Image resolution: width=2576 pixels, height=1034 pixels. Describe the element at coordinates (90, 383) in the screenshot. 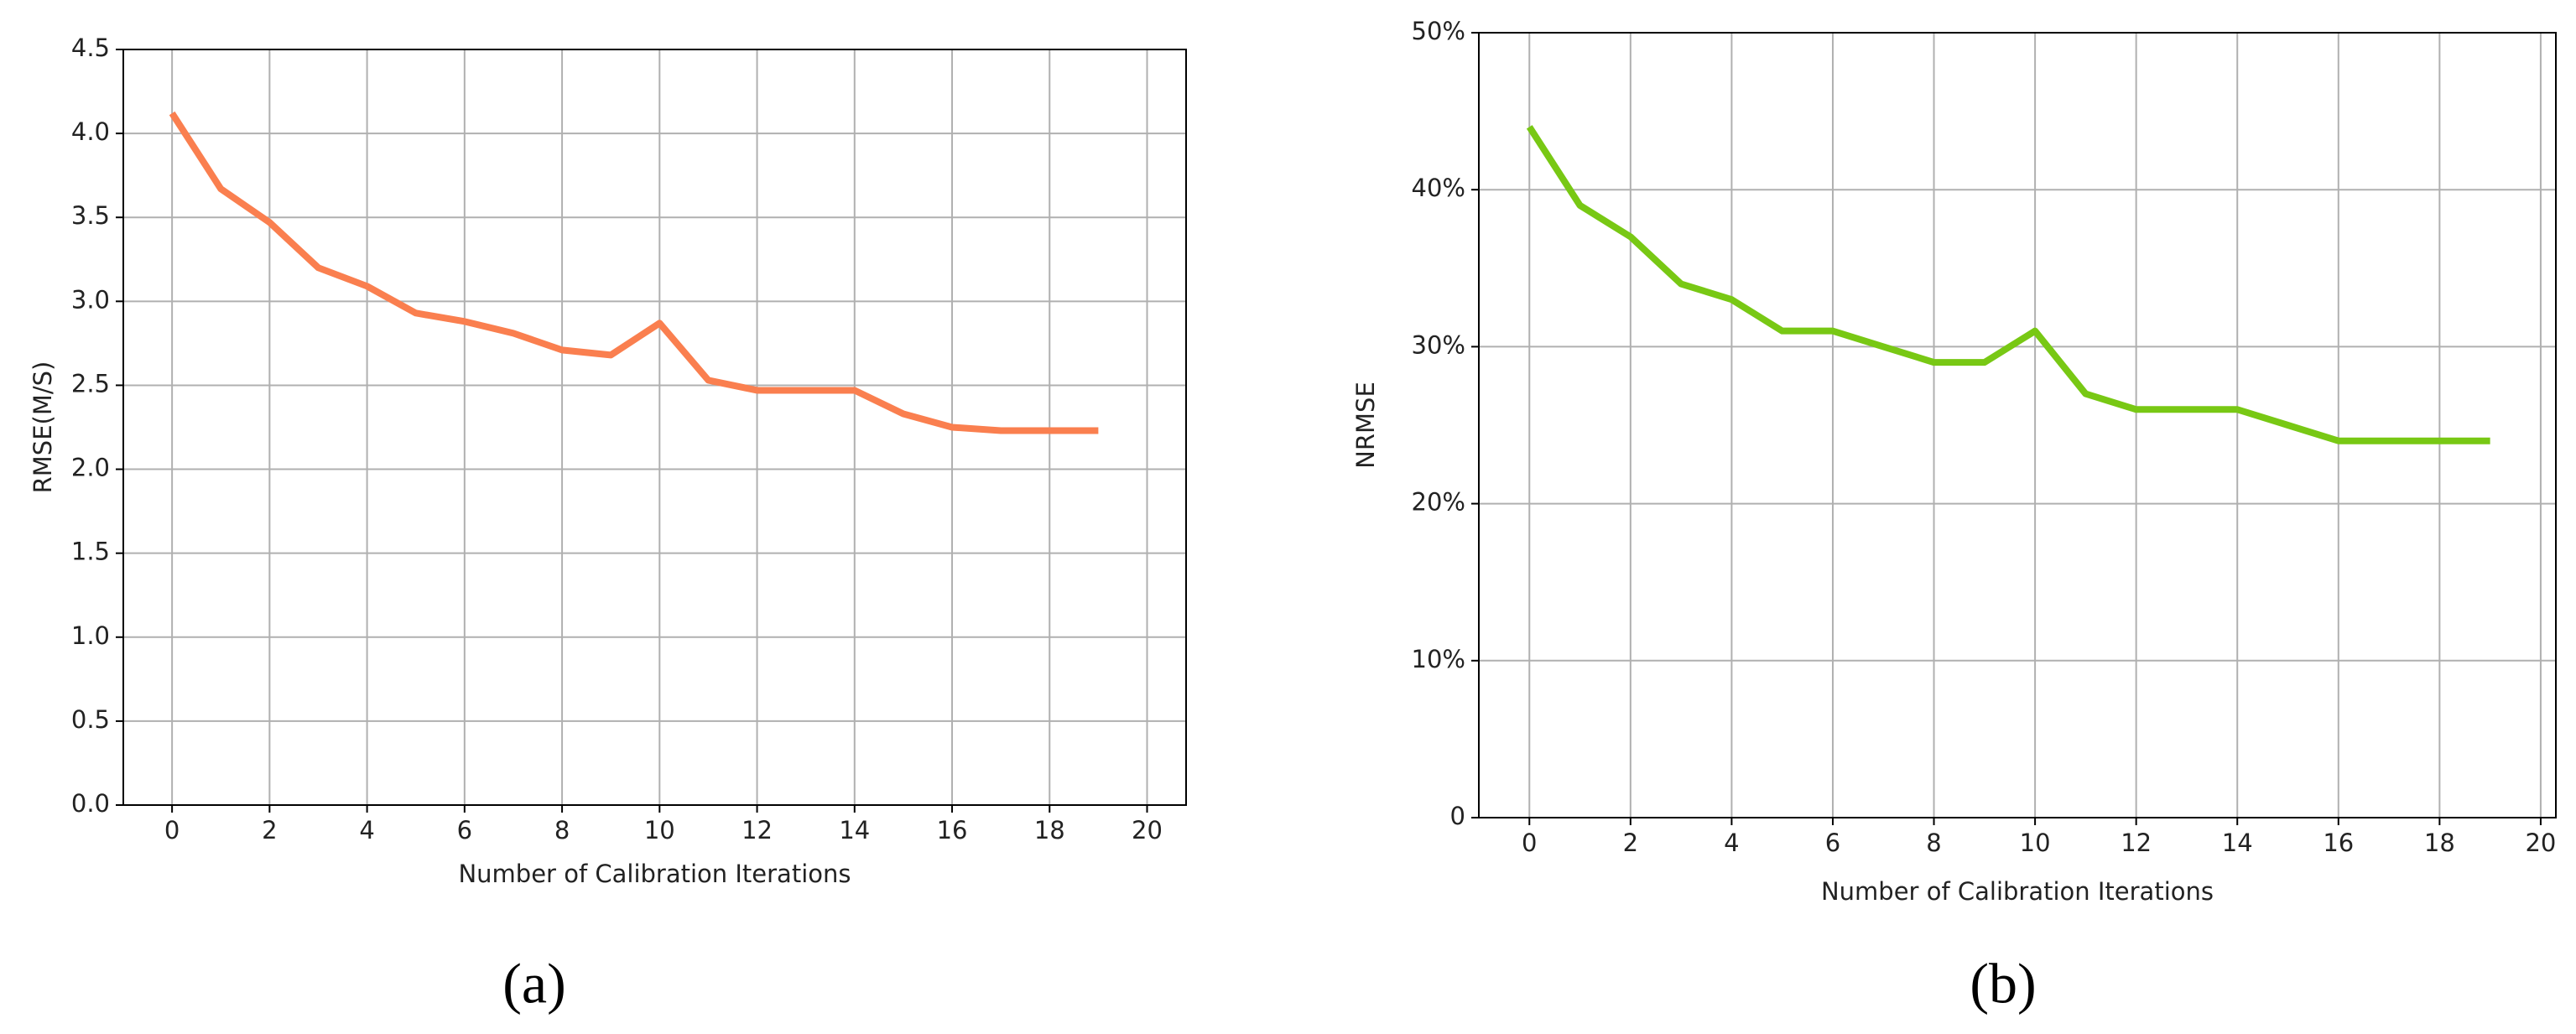

I see `y-tick-label: 2.5` at that location.